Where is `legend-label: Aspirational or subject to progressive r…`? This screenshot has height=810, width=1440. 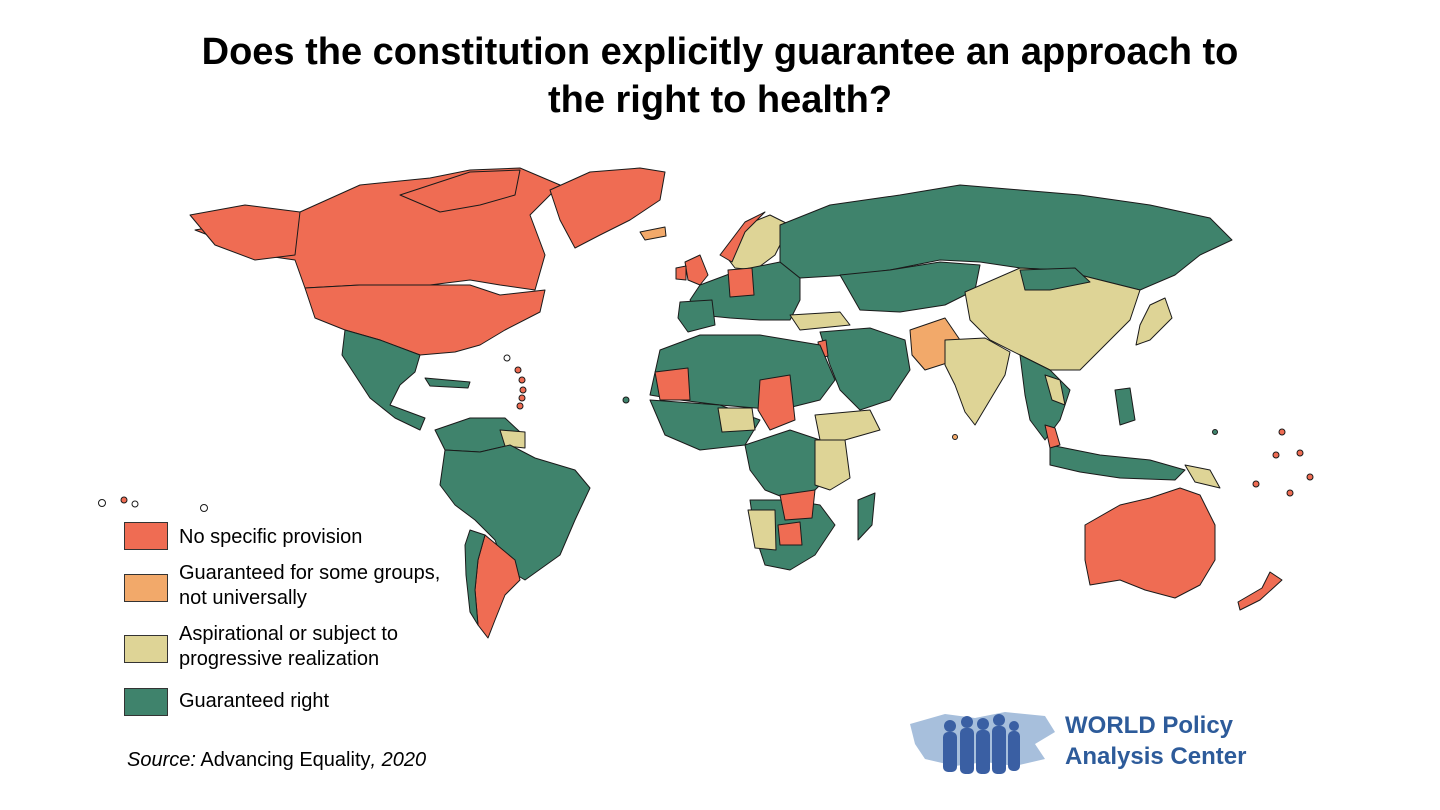
legend-label: Aspirational or subject to progressive r… is located at coordinates (288, 647).